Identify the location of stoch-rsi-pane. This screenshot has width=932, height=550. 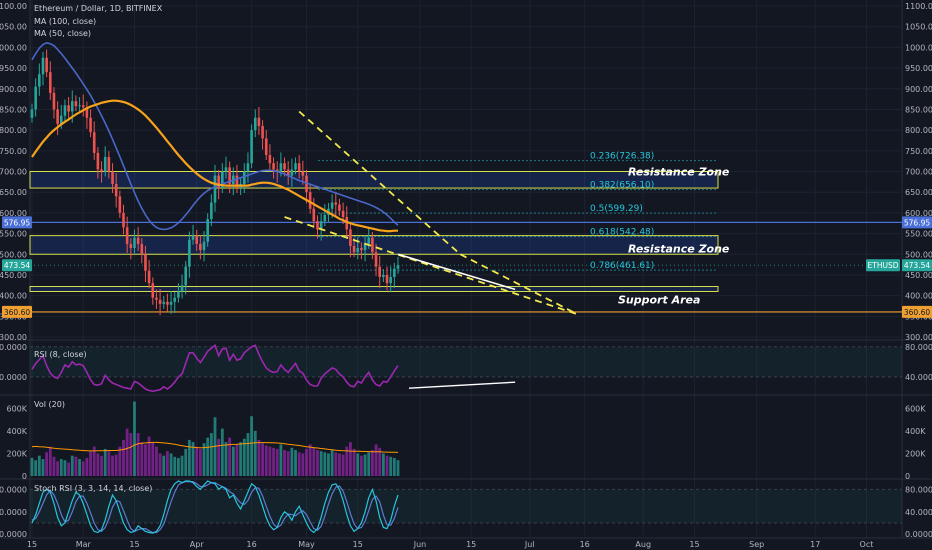
(466, 507).